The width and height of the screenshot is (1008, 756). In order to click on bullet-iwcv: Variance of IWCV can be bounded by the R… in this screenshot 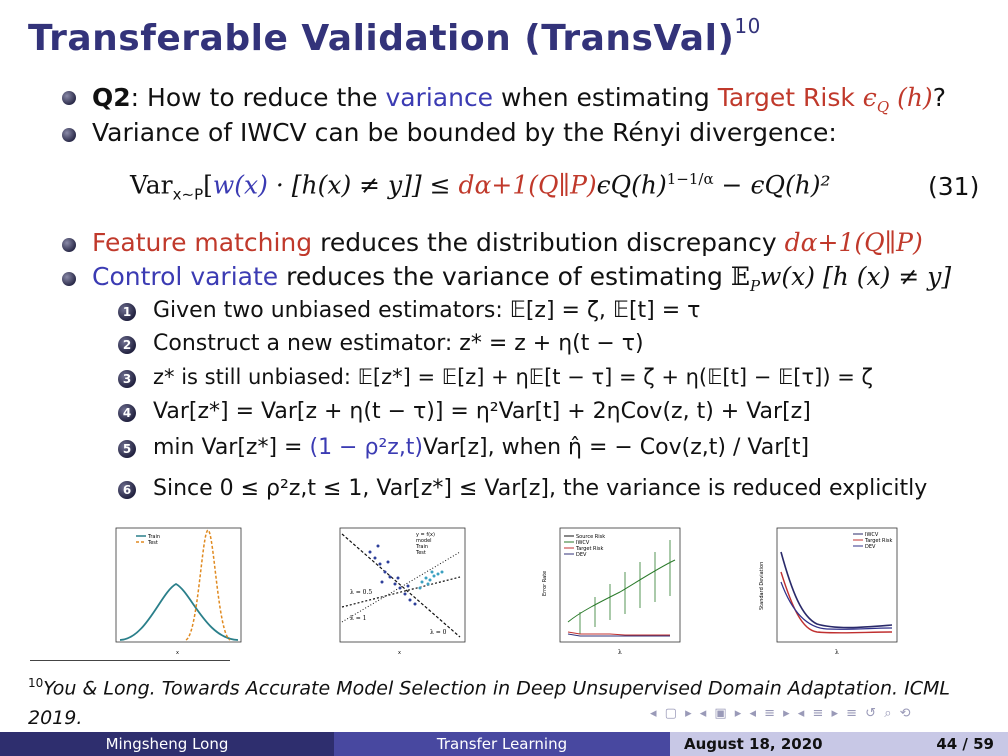, I will do `click(464, 132)`.